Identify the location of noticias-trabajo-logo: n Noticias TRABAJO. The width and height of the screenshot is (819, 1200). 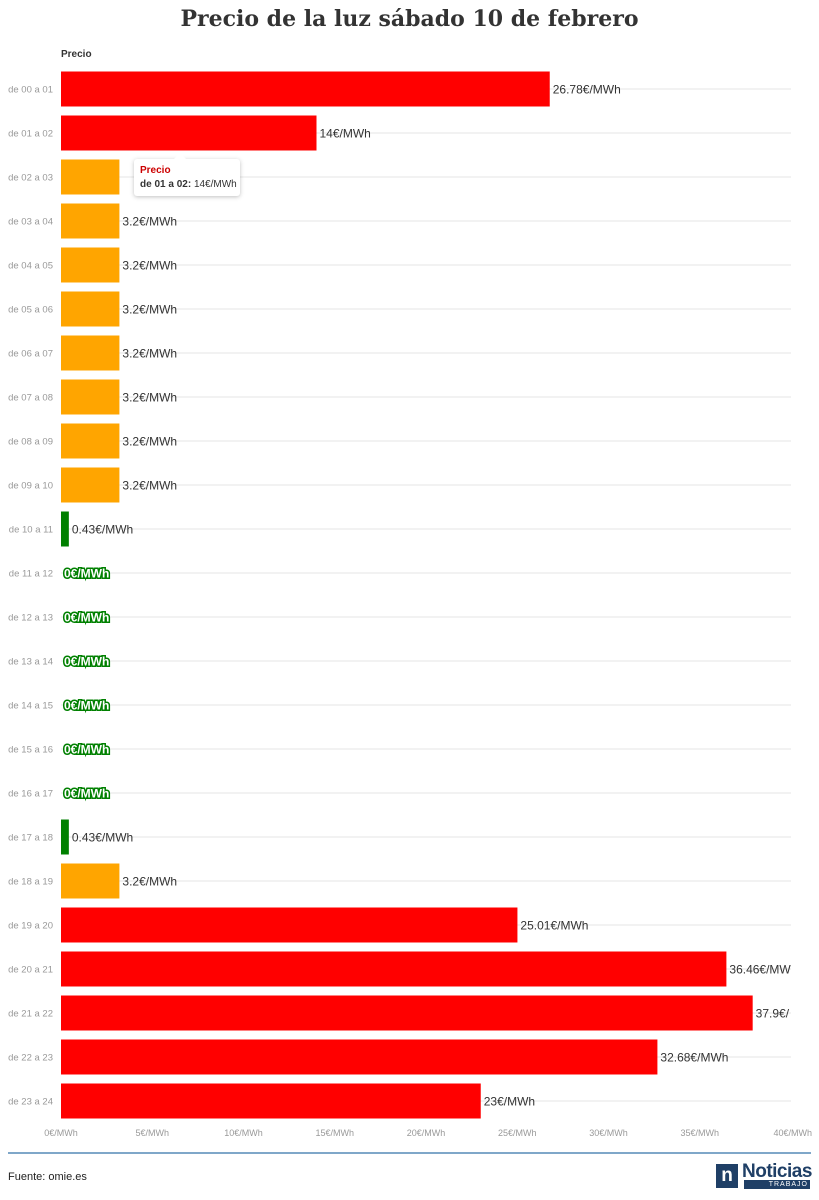
(764, 1175).